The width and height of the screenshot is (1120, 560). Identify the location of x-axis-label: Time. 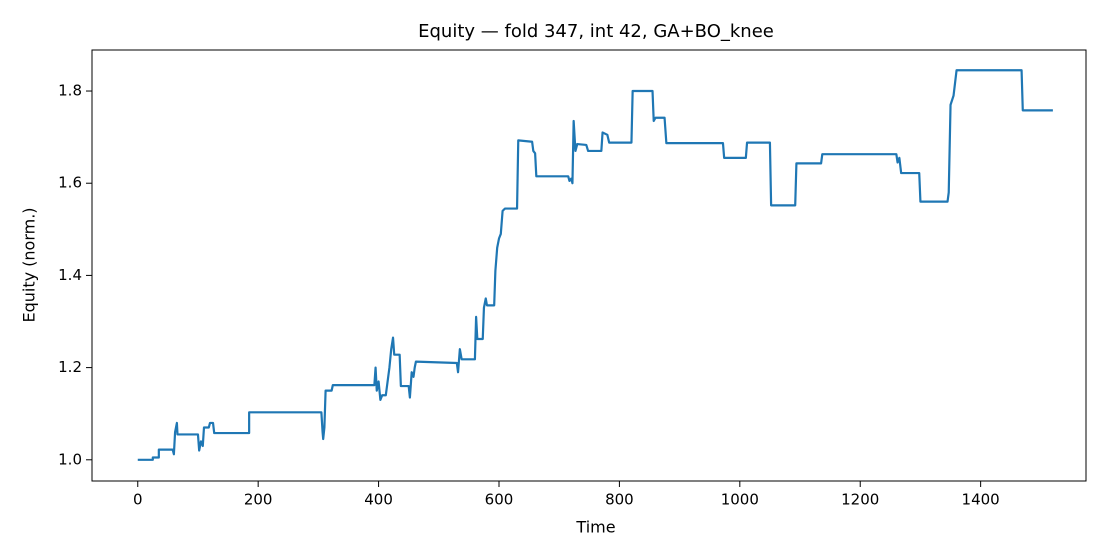
(595, 527).